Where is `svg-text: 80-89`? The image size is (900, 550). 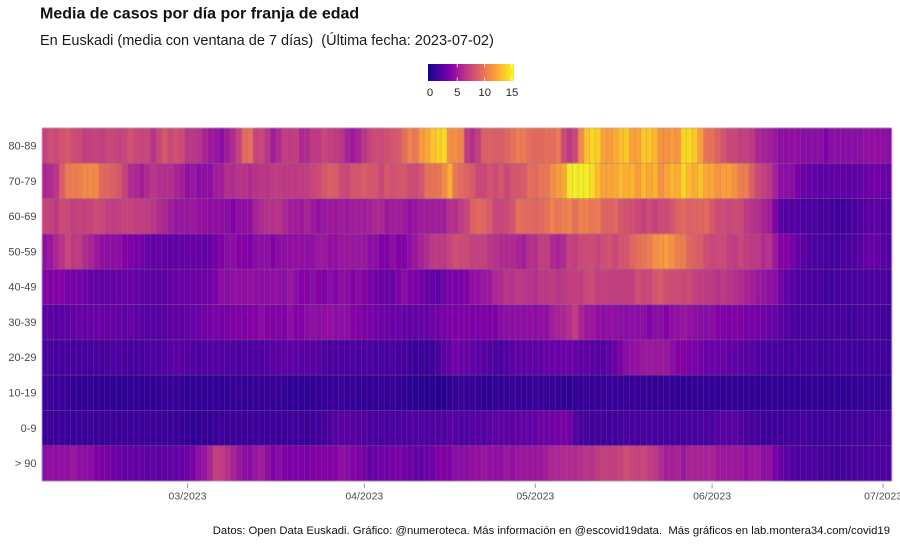 svg-text: 80-89 is located at coordinates (22, 147).